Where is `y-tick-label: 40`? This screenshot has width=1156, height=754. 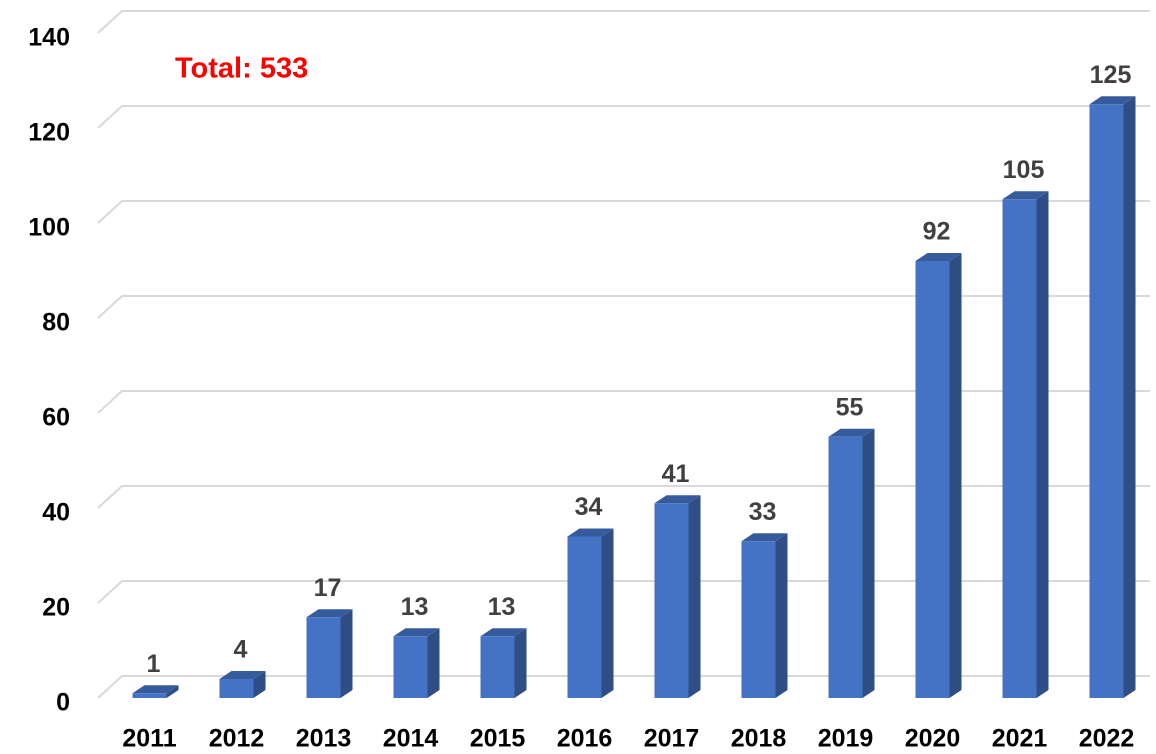
y-tick-label: 40 is located at coordinates (56, 513).